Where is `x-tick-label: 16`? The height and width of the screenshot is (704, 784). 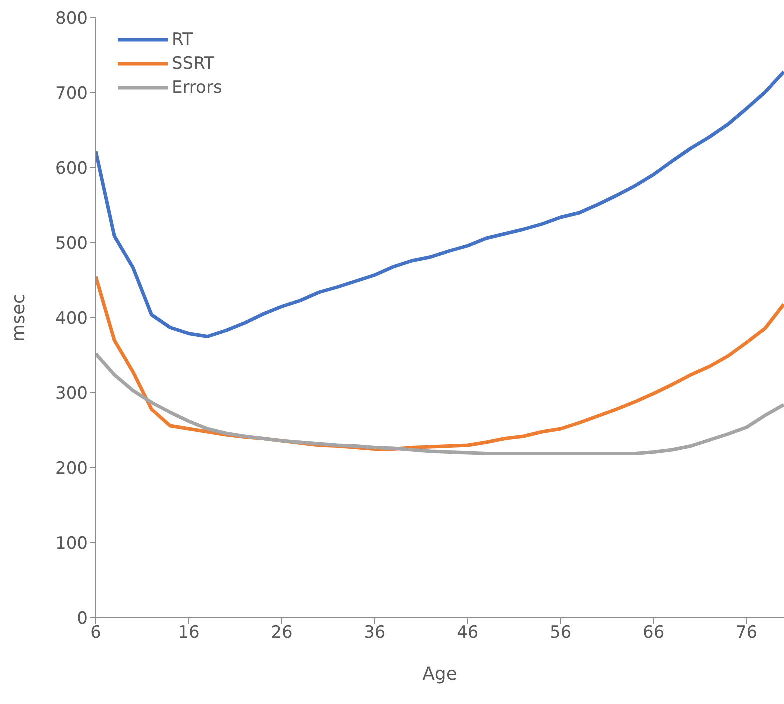
x-tick-label: 16 is located at coordinates (189, 633).